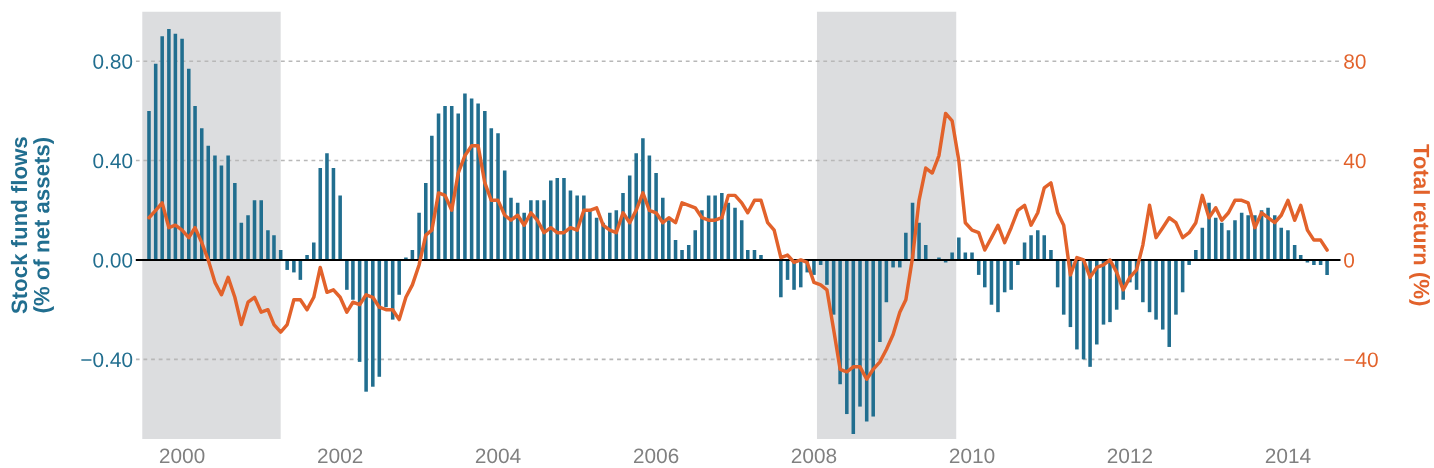  I want to click on x-tick-label: 2002, so click(340, 456).